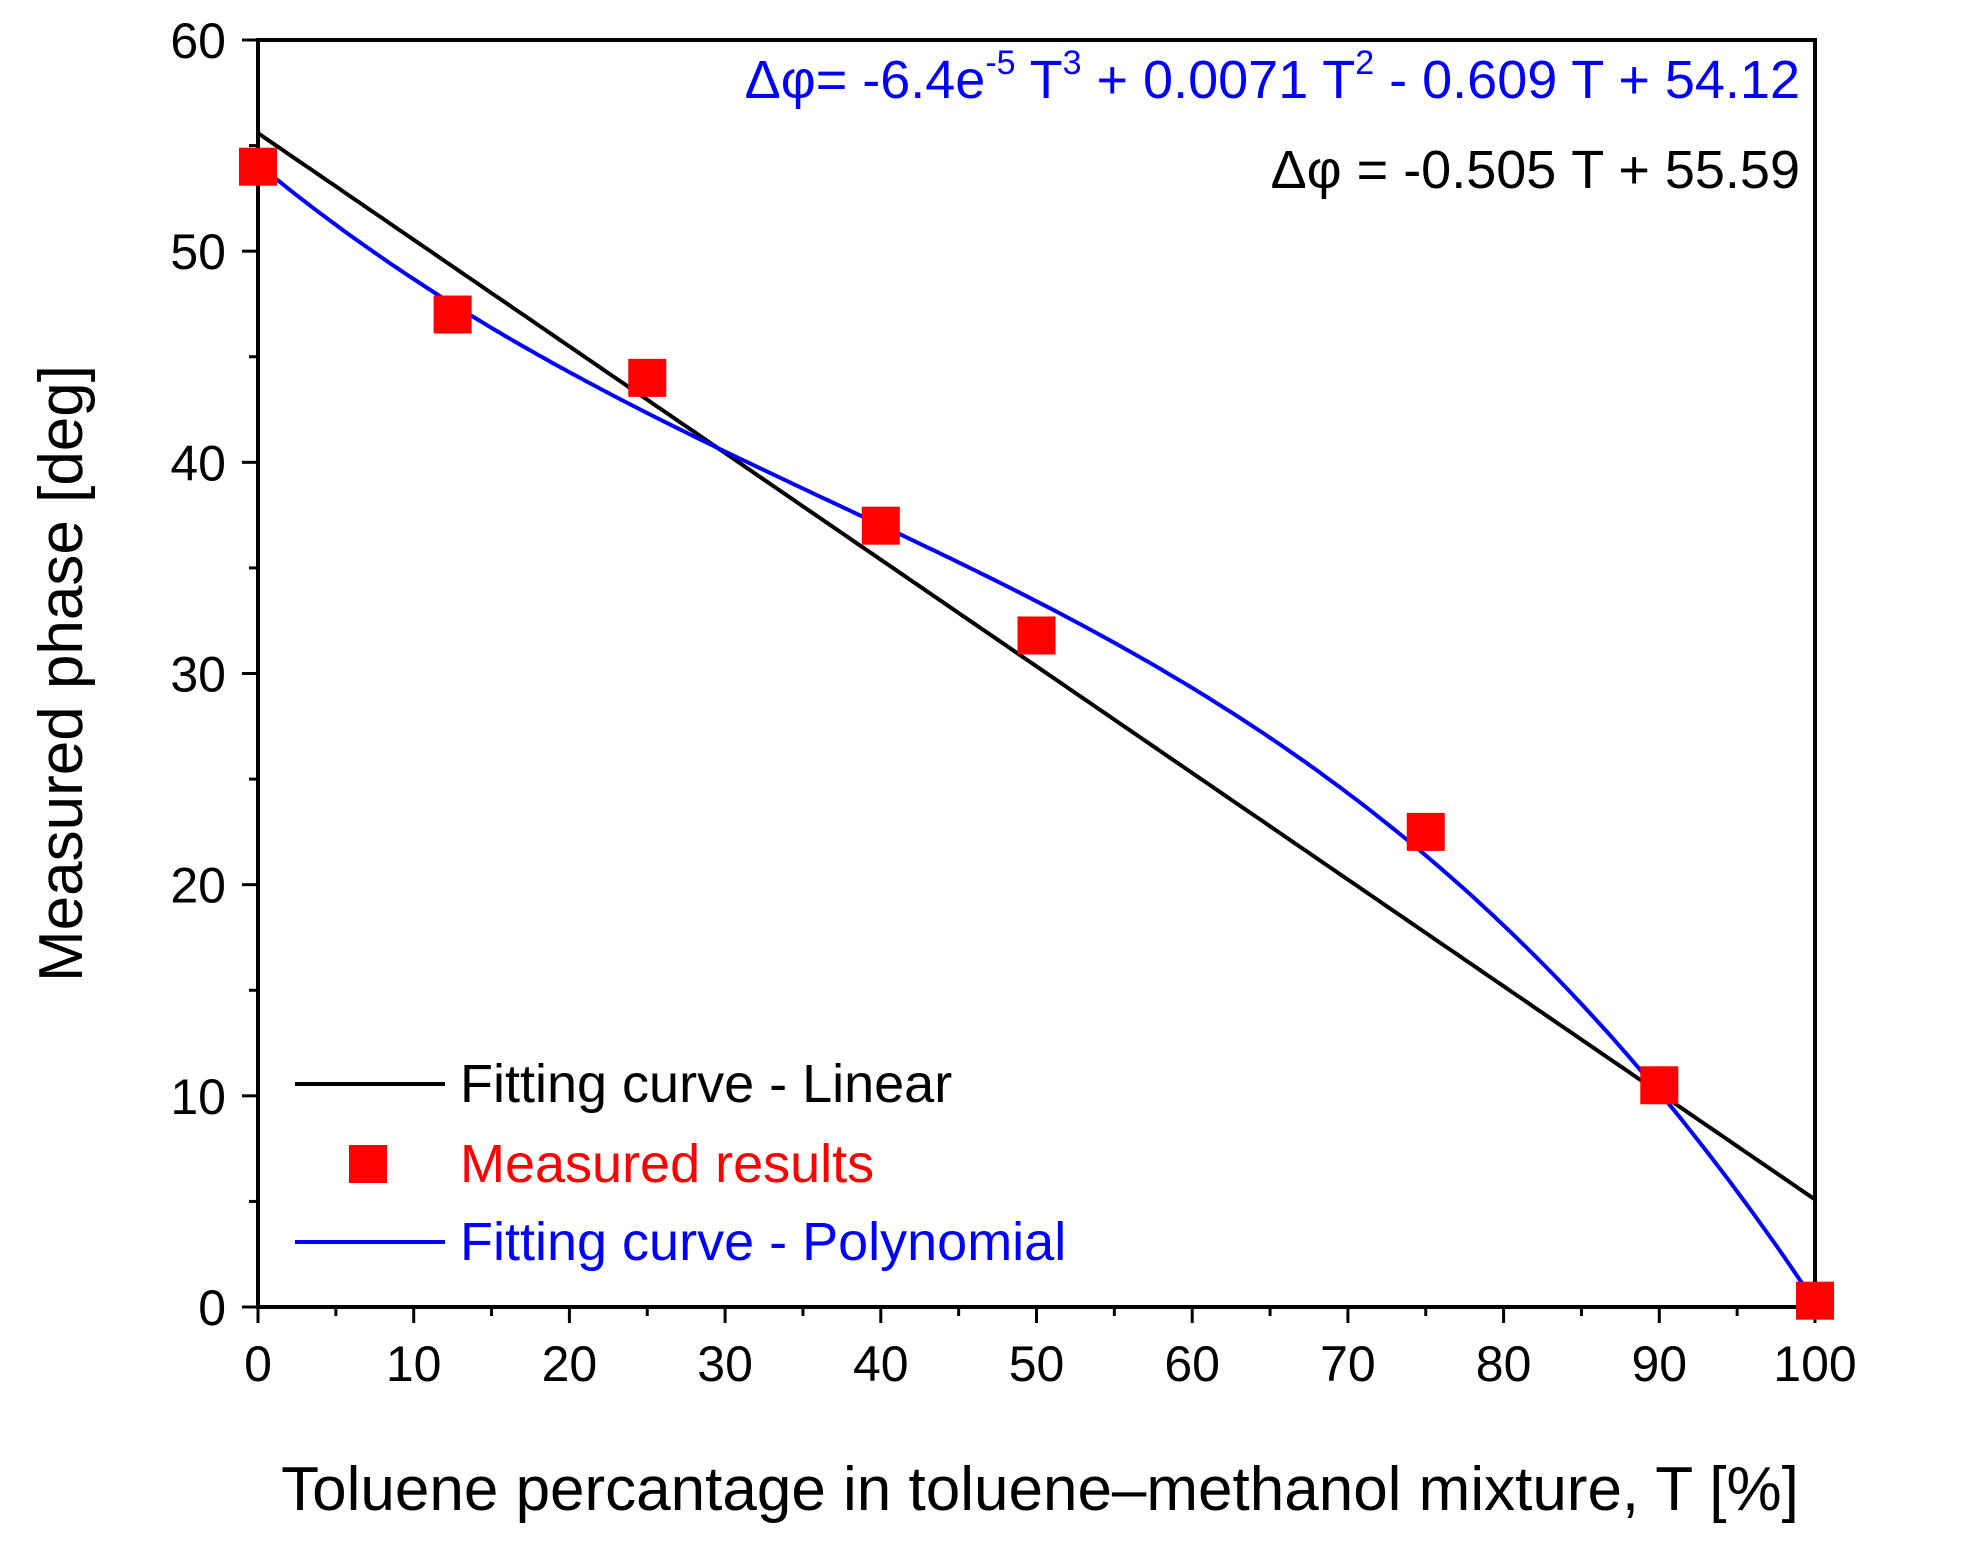 The width and height of the screenshot is (1969, 1546). Describe the element at coordinates (1587, 80) in the screenshot. I see `eq-poly-part-4: - 0.609 T + 54.12` at that location.